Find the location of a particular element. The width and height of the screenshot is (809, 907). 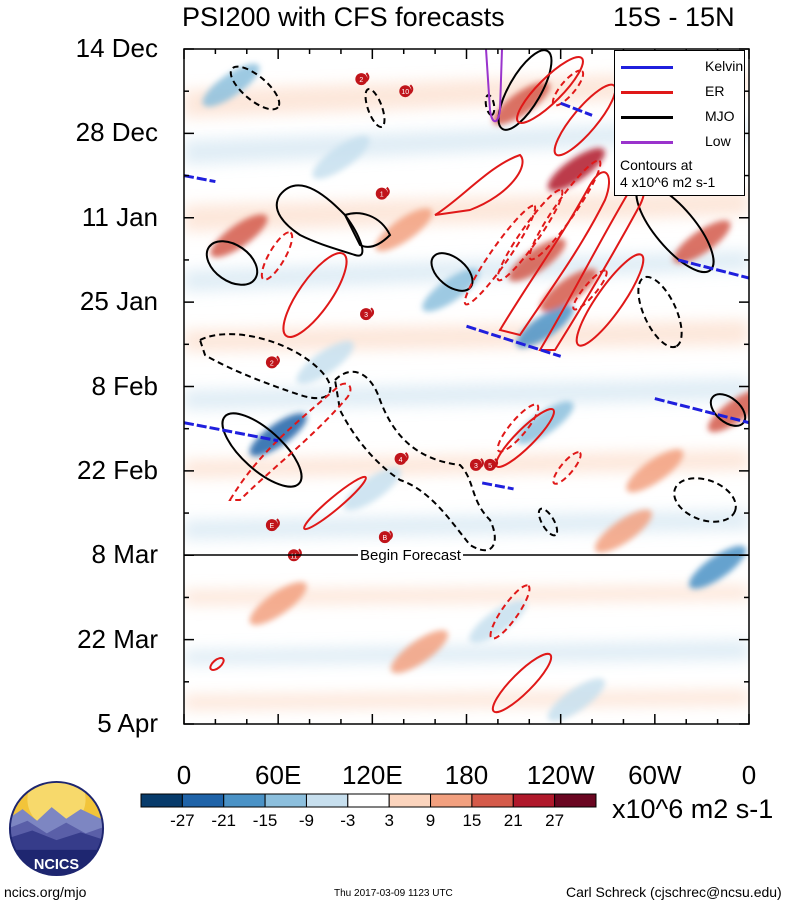

x-tick-label: 60E is located at coordinates (278, 775).